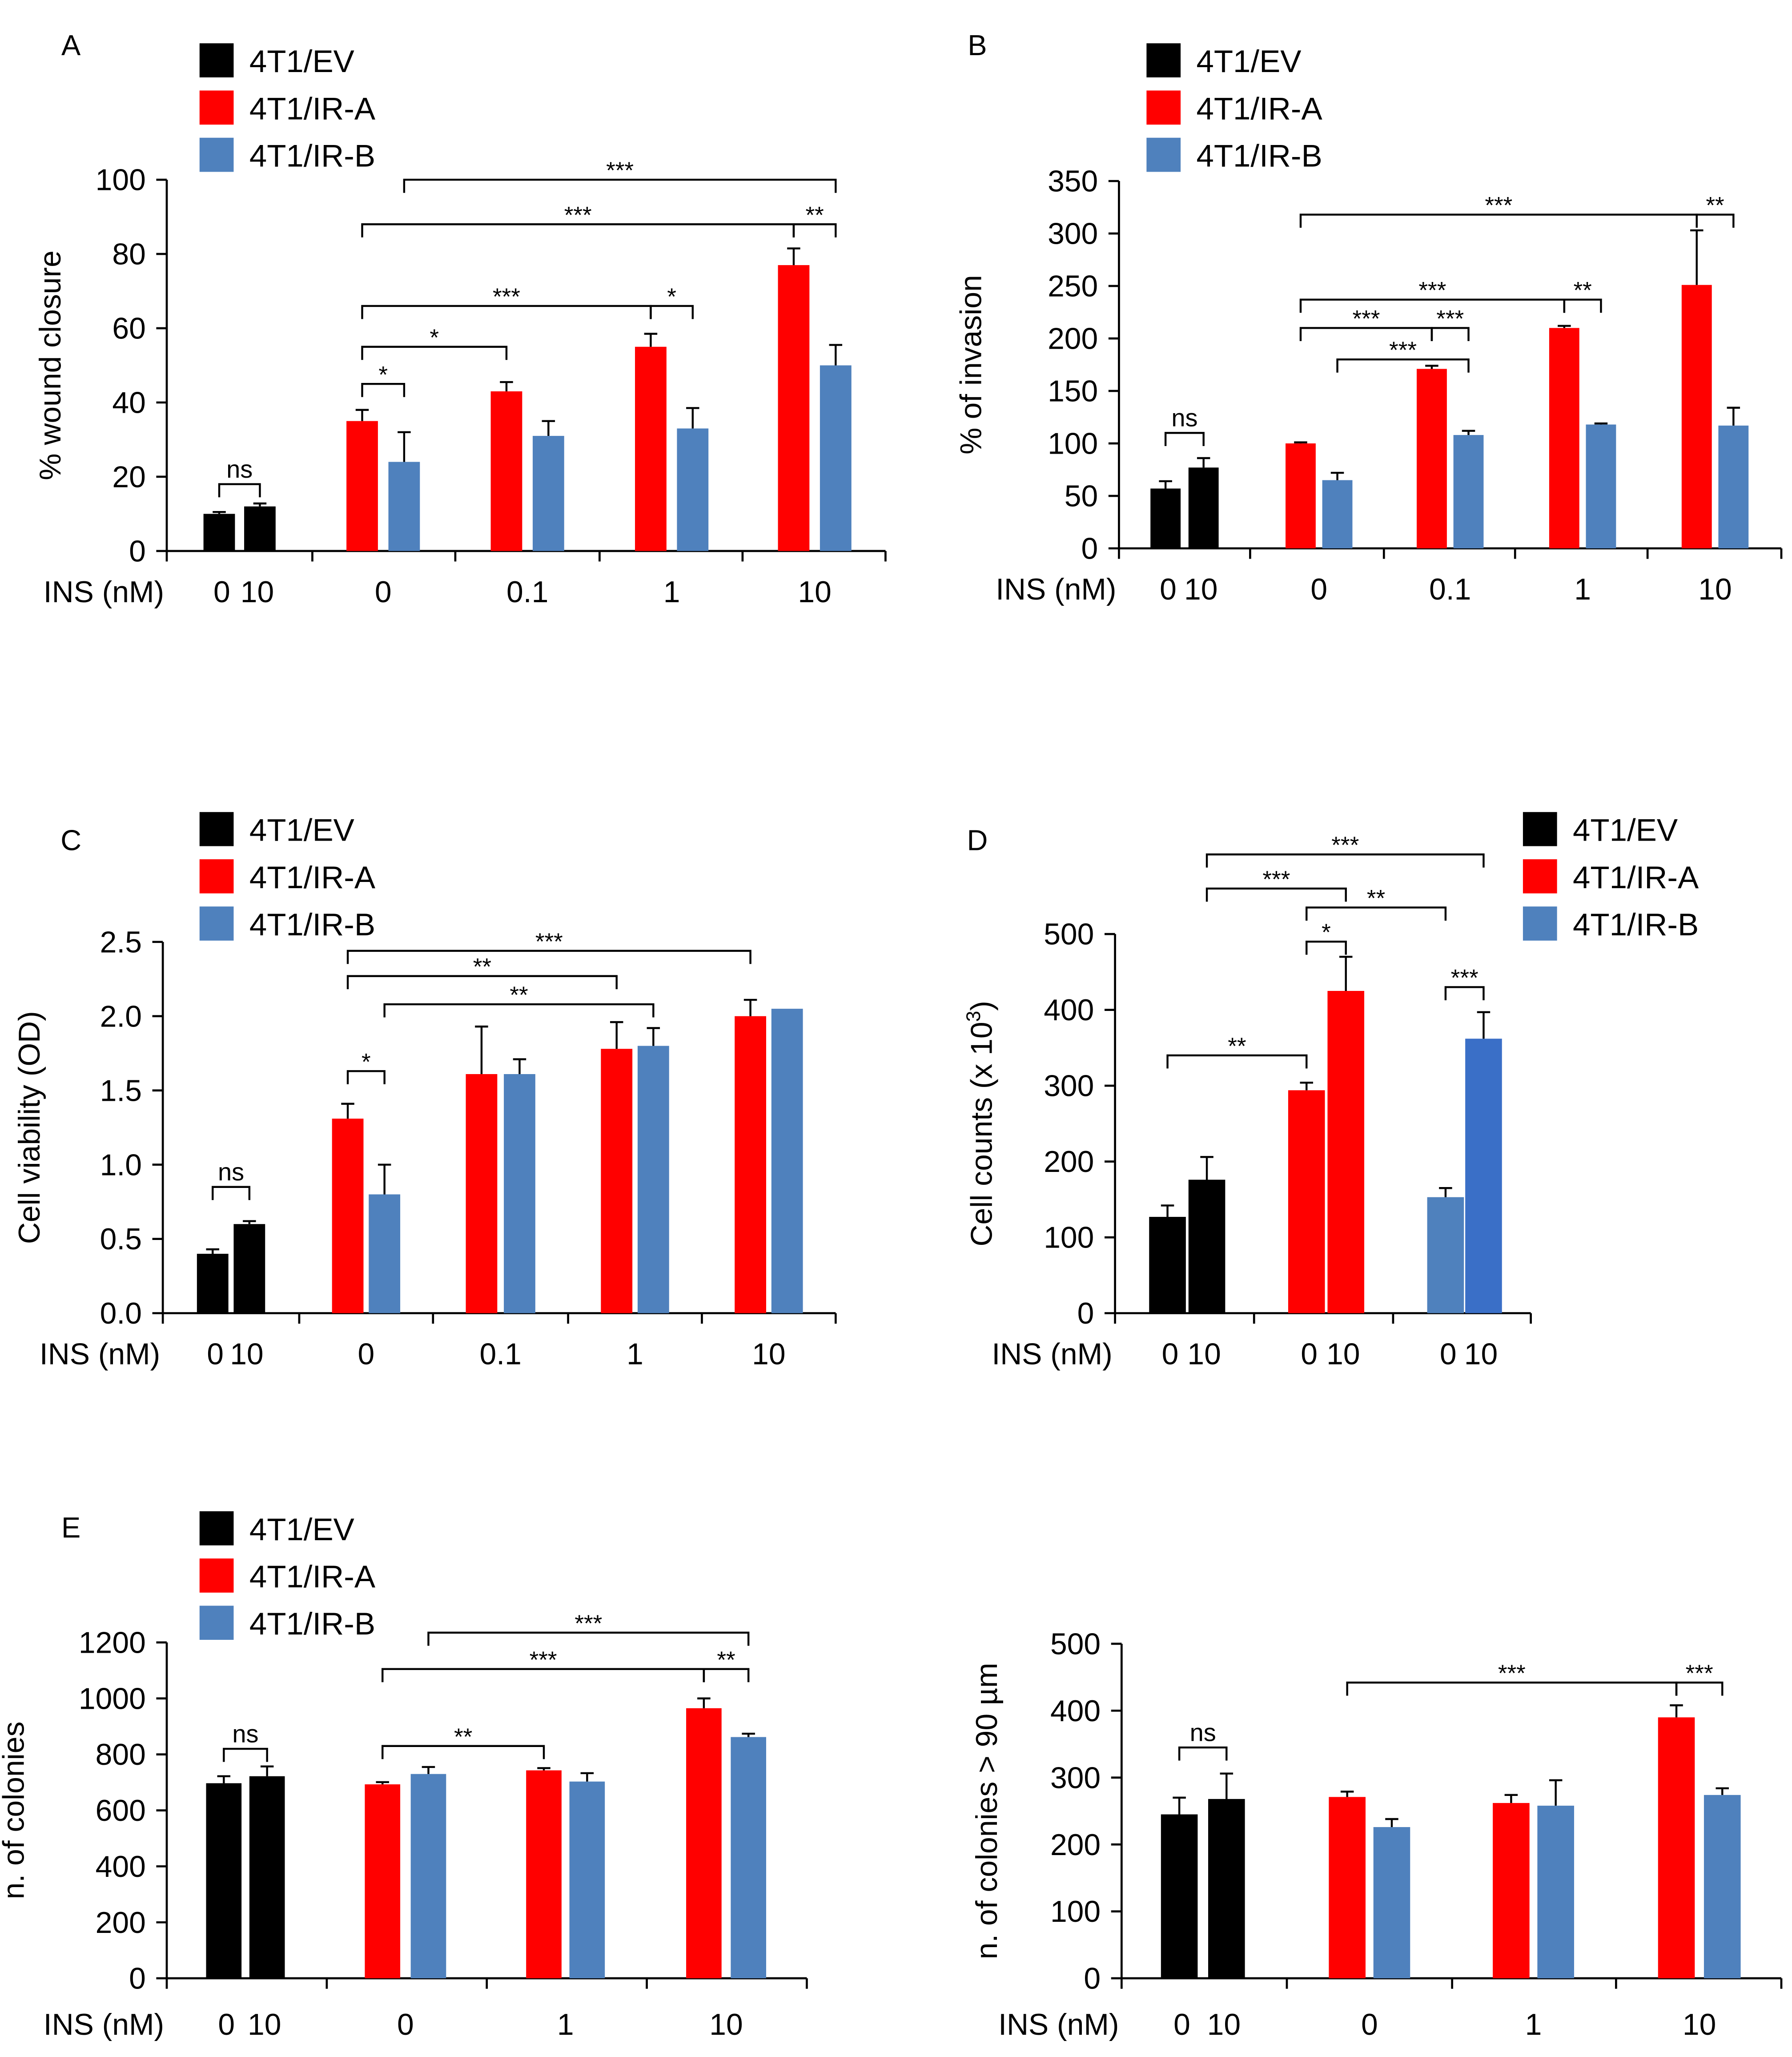 This screenshot has width=1792, height=2057. What do you see at coordinates (121, 1165) in the screenshot?
I see `y-tick-label: 1.0` at bounding box center [121, 1165].